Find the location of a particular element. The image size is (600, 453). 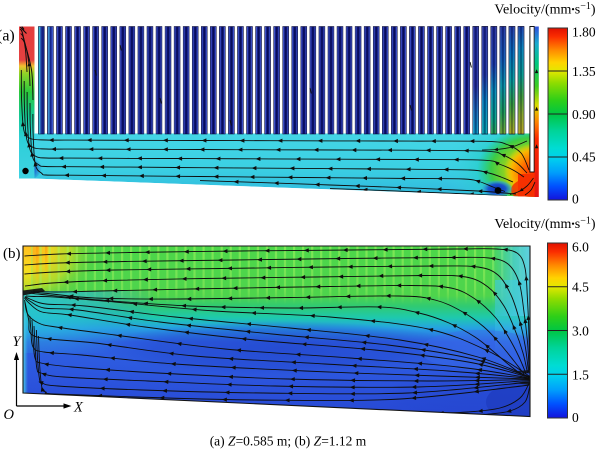

svg-text: 1.5 is located at coordinates (580, 375).